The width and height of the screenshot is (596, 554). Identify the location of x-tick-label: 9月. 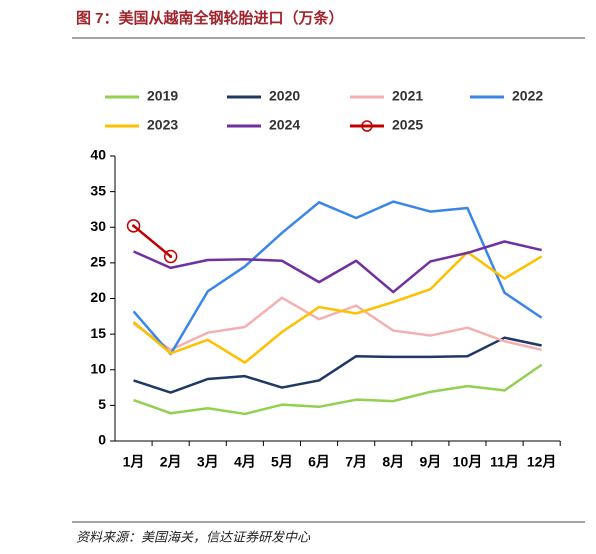
(430, 462).